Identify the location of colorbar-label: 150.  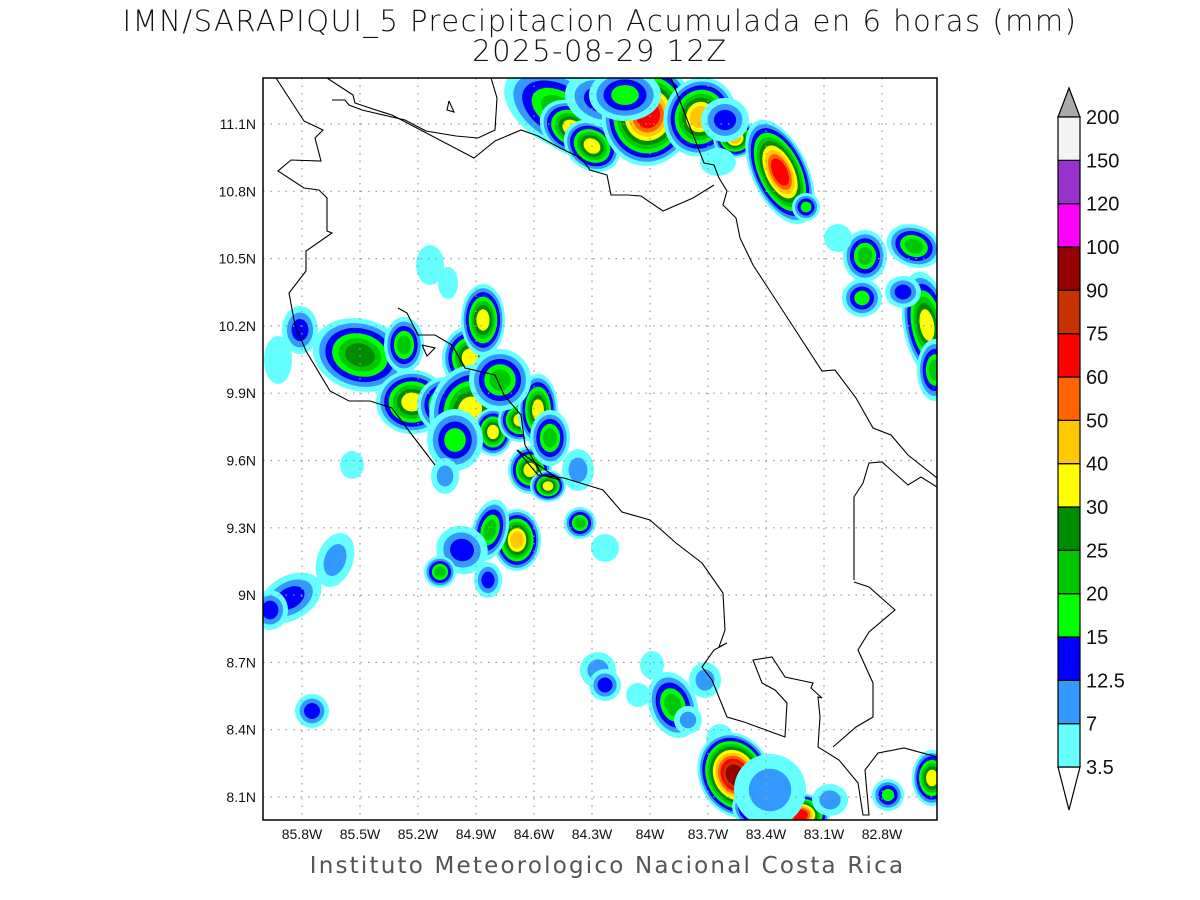
(1102, 161).